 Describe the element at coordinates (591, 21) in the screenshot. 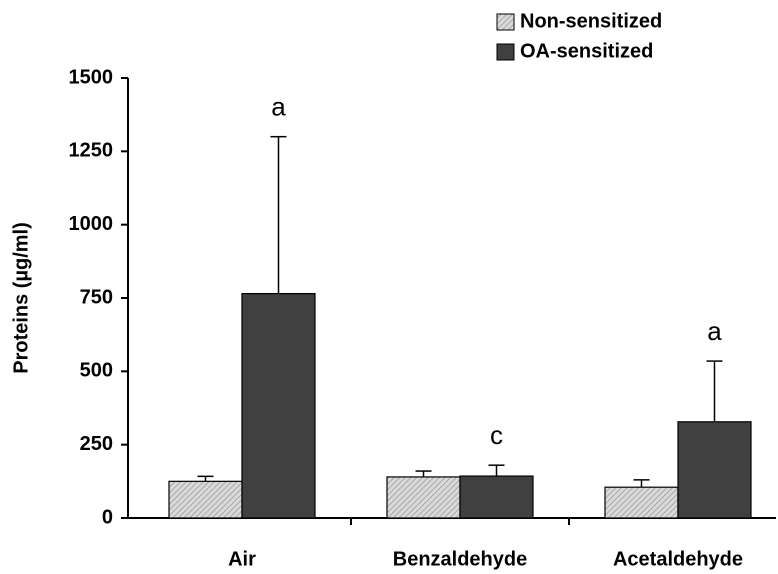

I see `legend-label: Non-sensitized` at that location.